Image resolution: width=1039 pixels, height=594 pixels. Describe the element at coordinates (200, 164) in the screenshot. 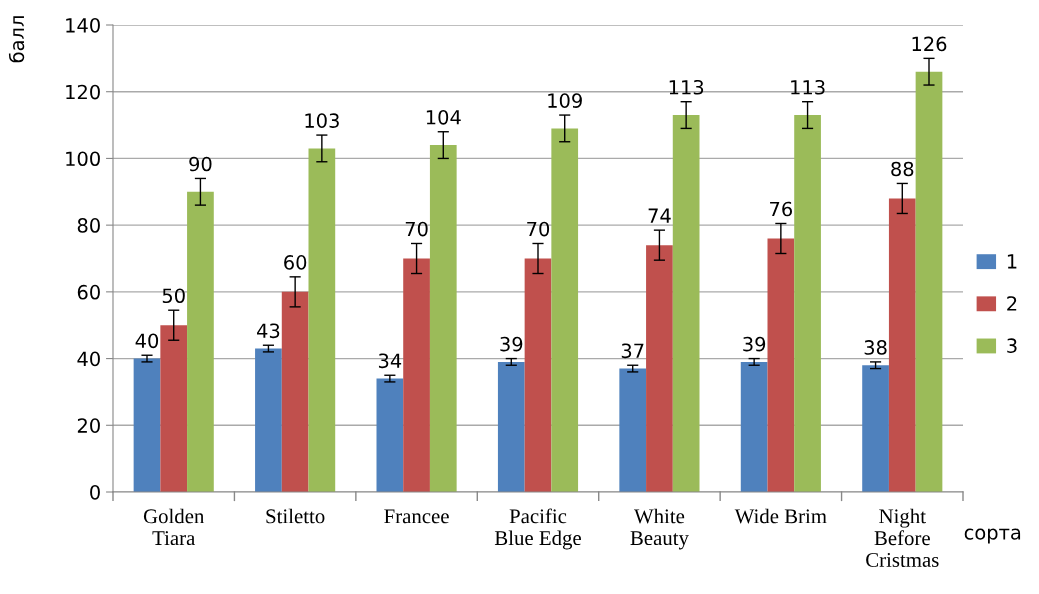

I see `data-label: 90` at that location.